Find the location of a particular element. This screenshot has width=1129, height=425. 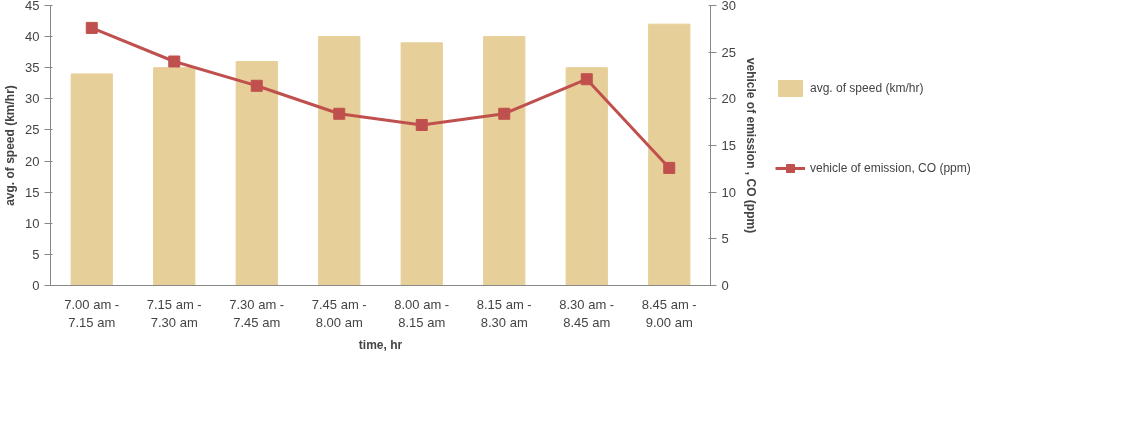

y-tick-label: 10 is located at coordinates (32, 223).